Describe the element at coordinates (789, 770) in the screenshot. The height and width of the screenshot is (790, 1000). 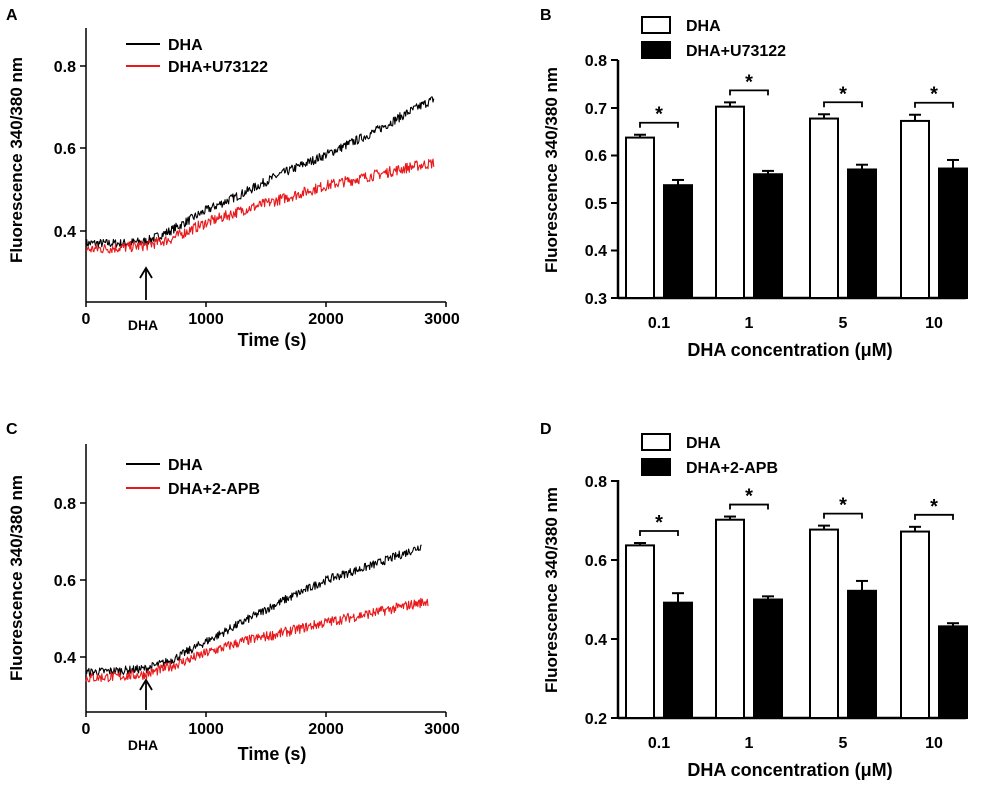
I see `x-axis-title-d: DHA concentration (μM)` at that location.